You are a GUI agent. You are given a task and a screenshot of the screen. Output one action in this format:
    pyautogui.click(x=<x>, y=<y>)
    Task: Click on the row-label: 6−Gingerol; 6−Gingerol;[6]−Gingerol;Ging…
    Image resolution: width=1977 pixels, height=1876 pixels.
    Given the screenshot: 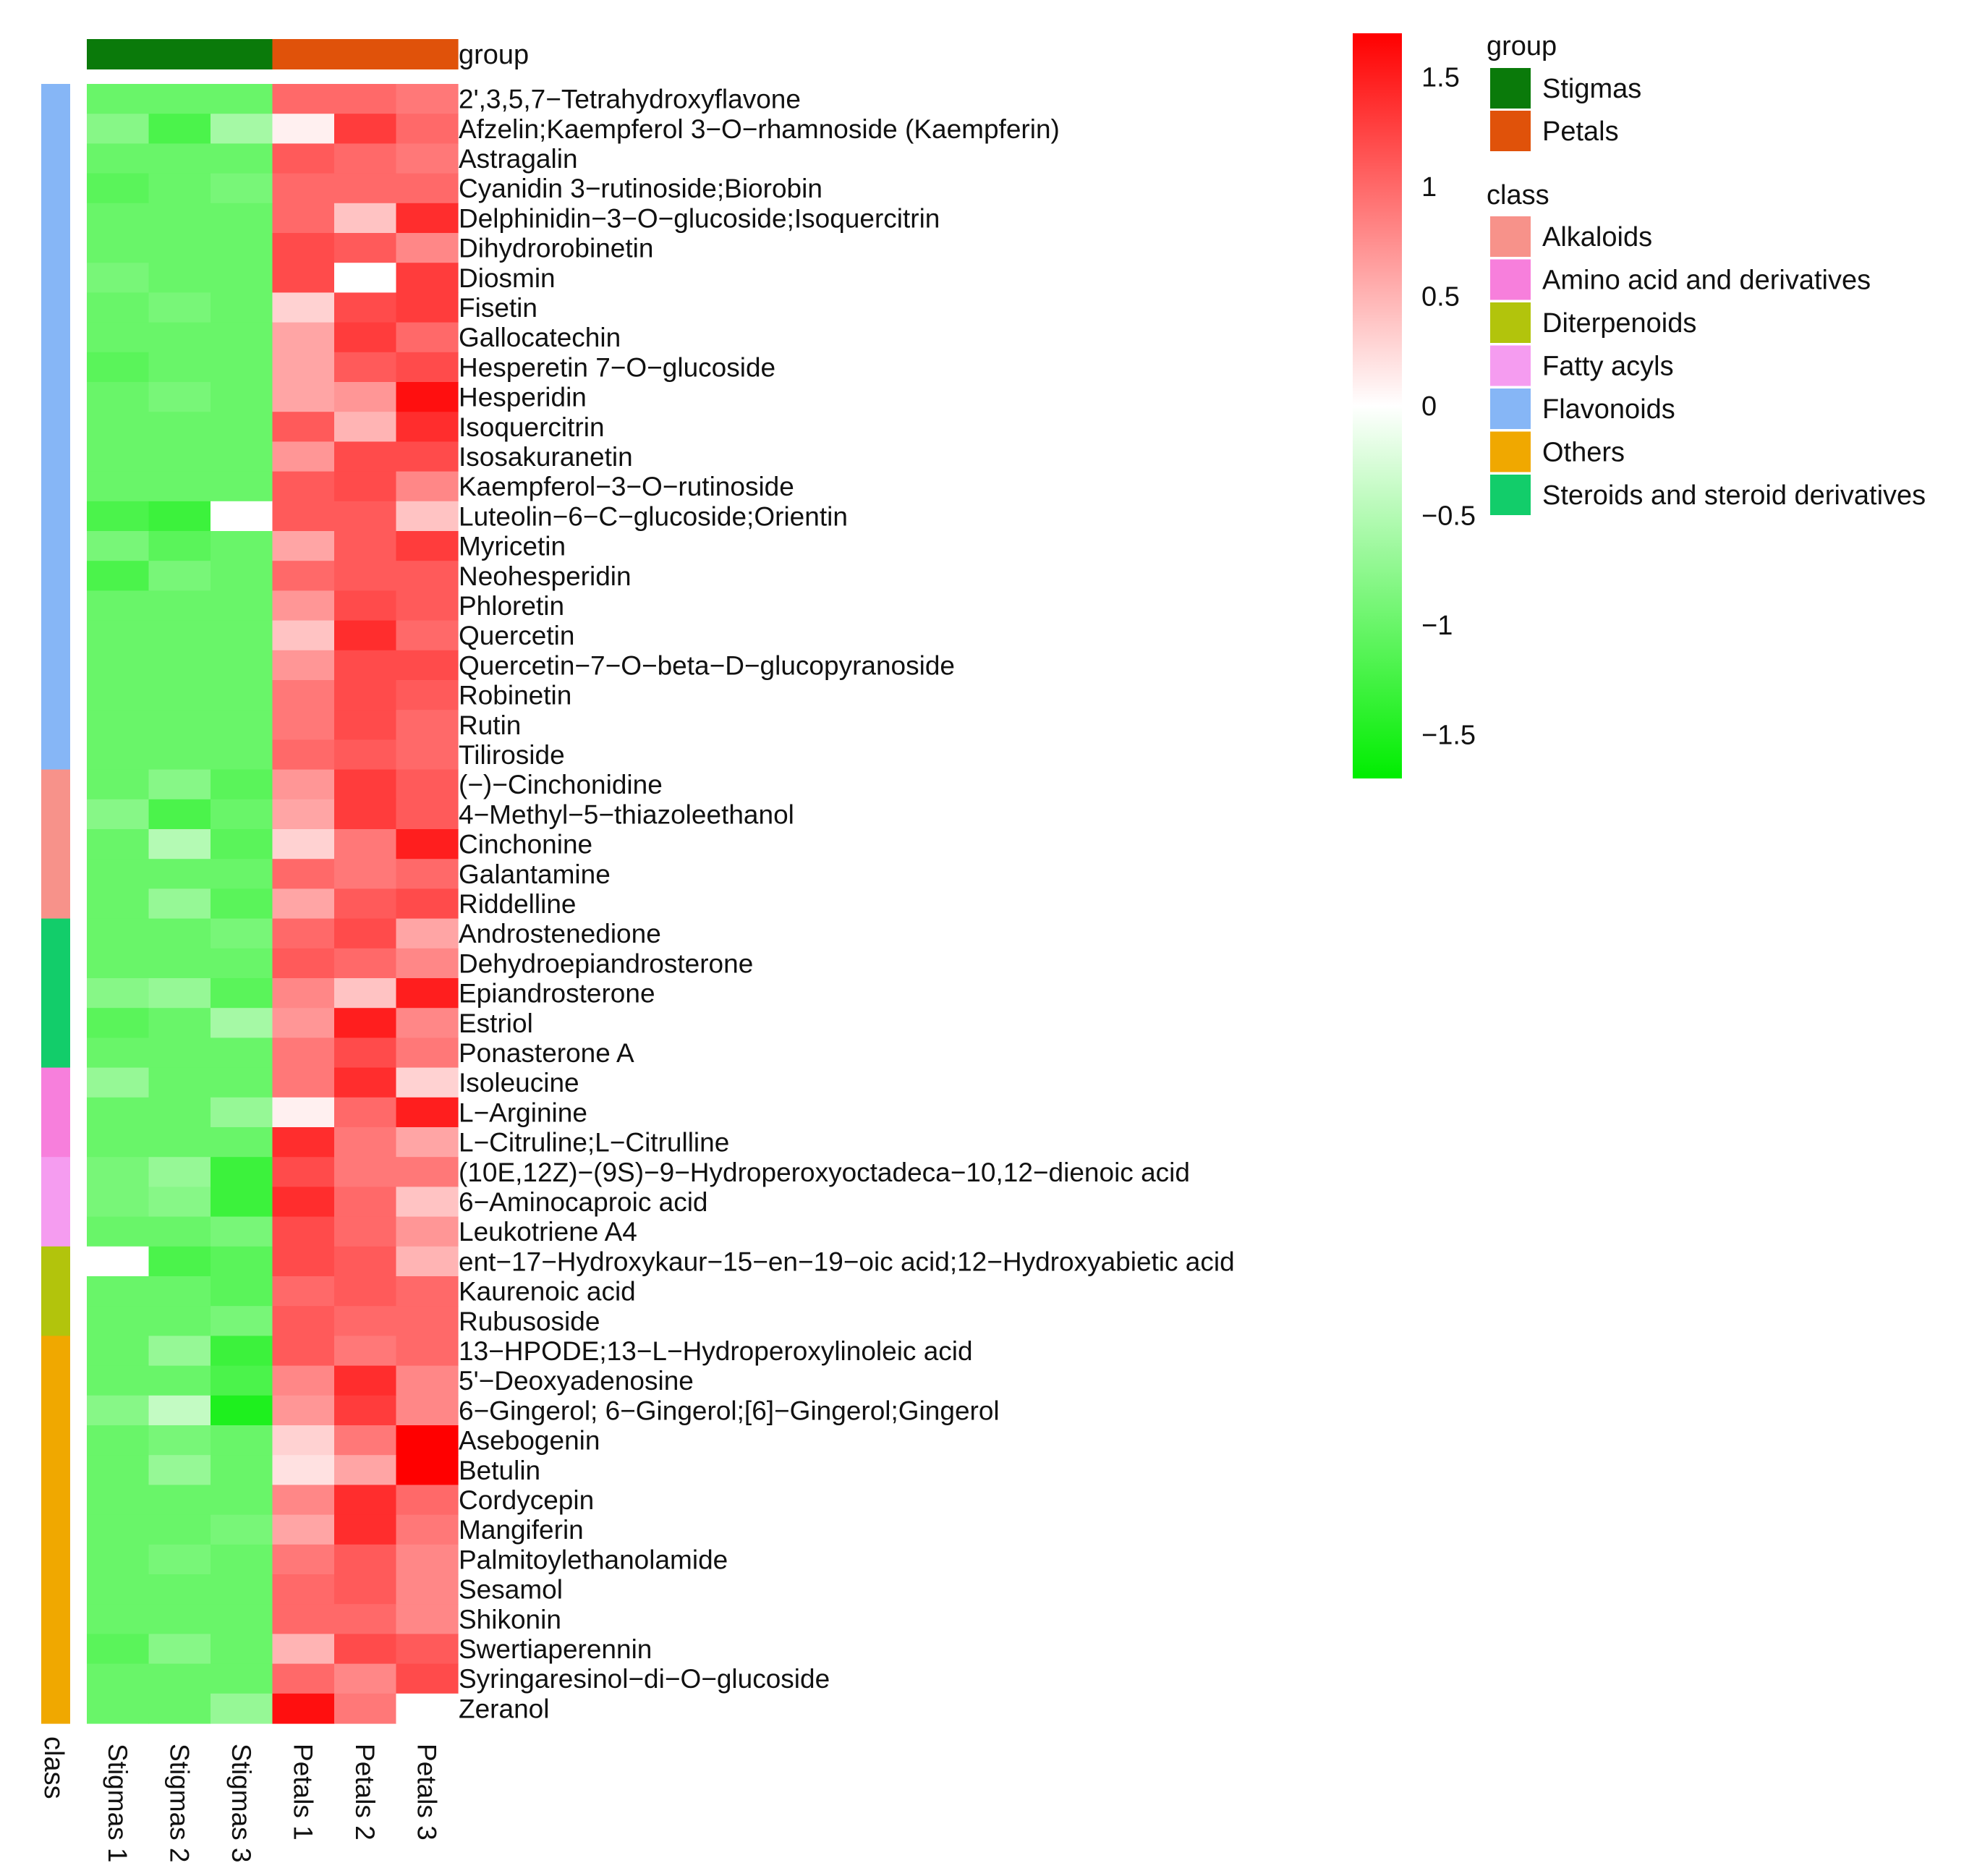 What is the action you would take?
    pyautogui.click(x=729, y=1410)
    